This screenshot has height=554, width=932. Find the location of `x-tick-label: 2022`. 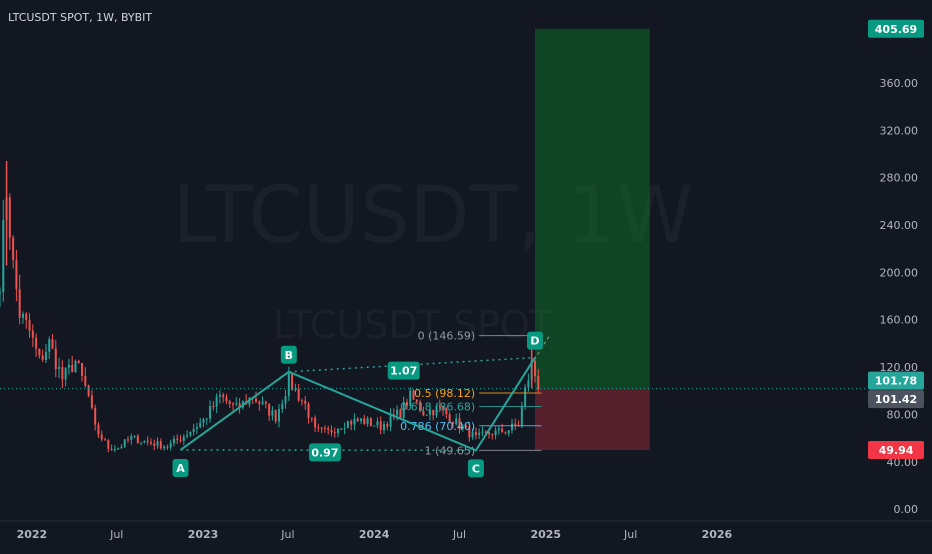

x-tick-label: 2022 is located at coordinates (32, 534).